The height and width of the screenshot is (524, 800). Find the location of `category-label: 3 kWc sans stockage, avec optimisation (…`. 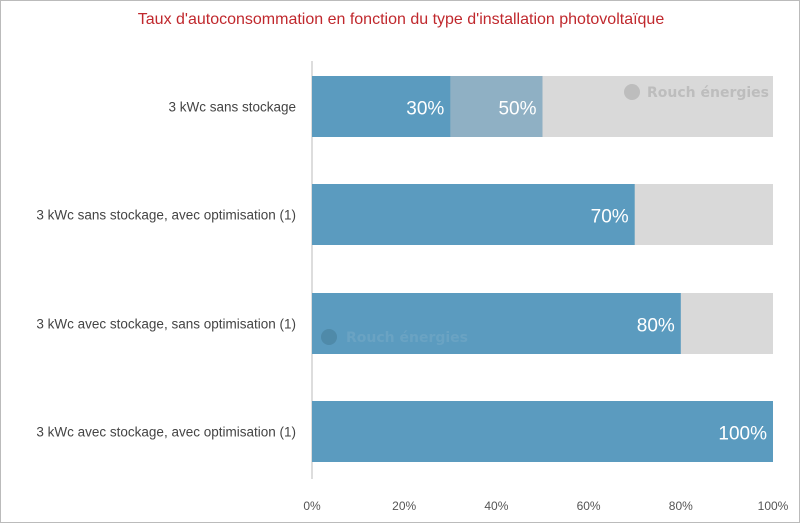

category-label: 3 kWc sans stockage, avec optimisation (… is located at coordinates (166, 215).